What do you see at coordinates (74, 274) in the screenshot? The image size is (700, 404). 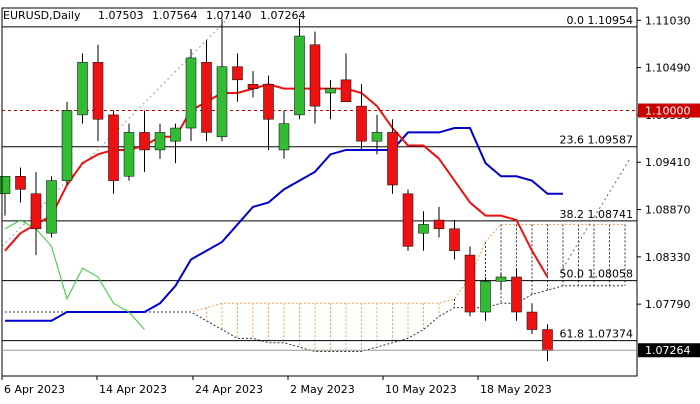 I see `chikou-span-line` at bounding box center [74, 274].